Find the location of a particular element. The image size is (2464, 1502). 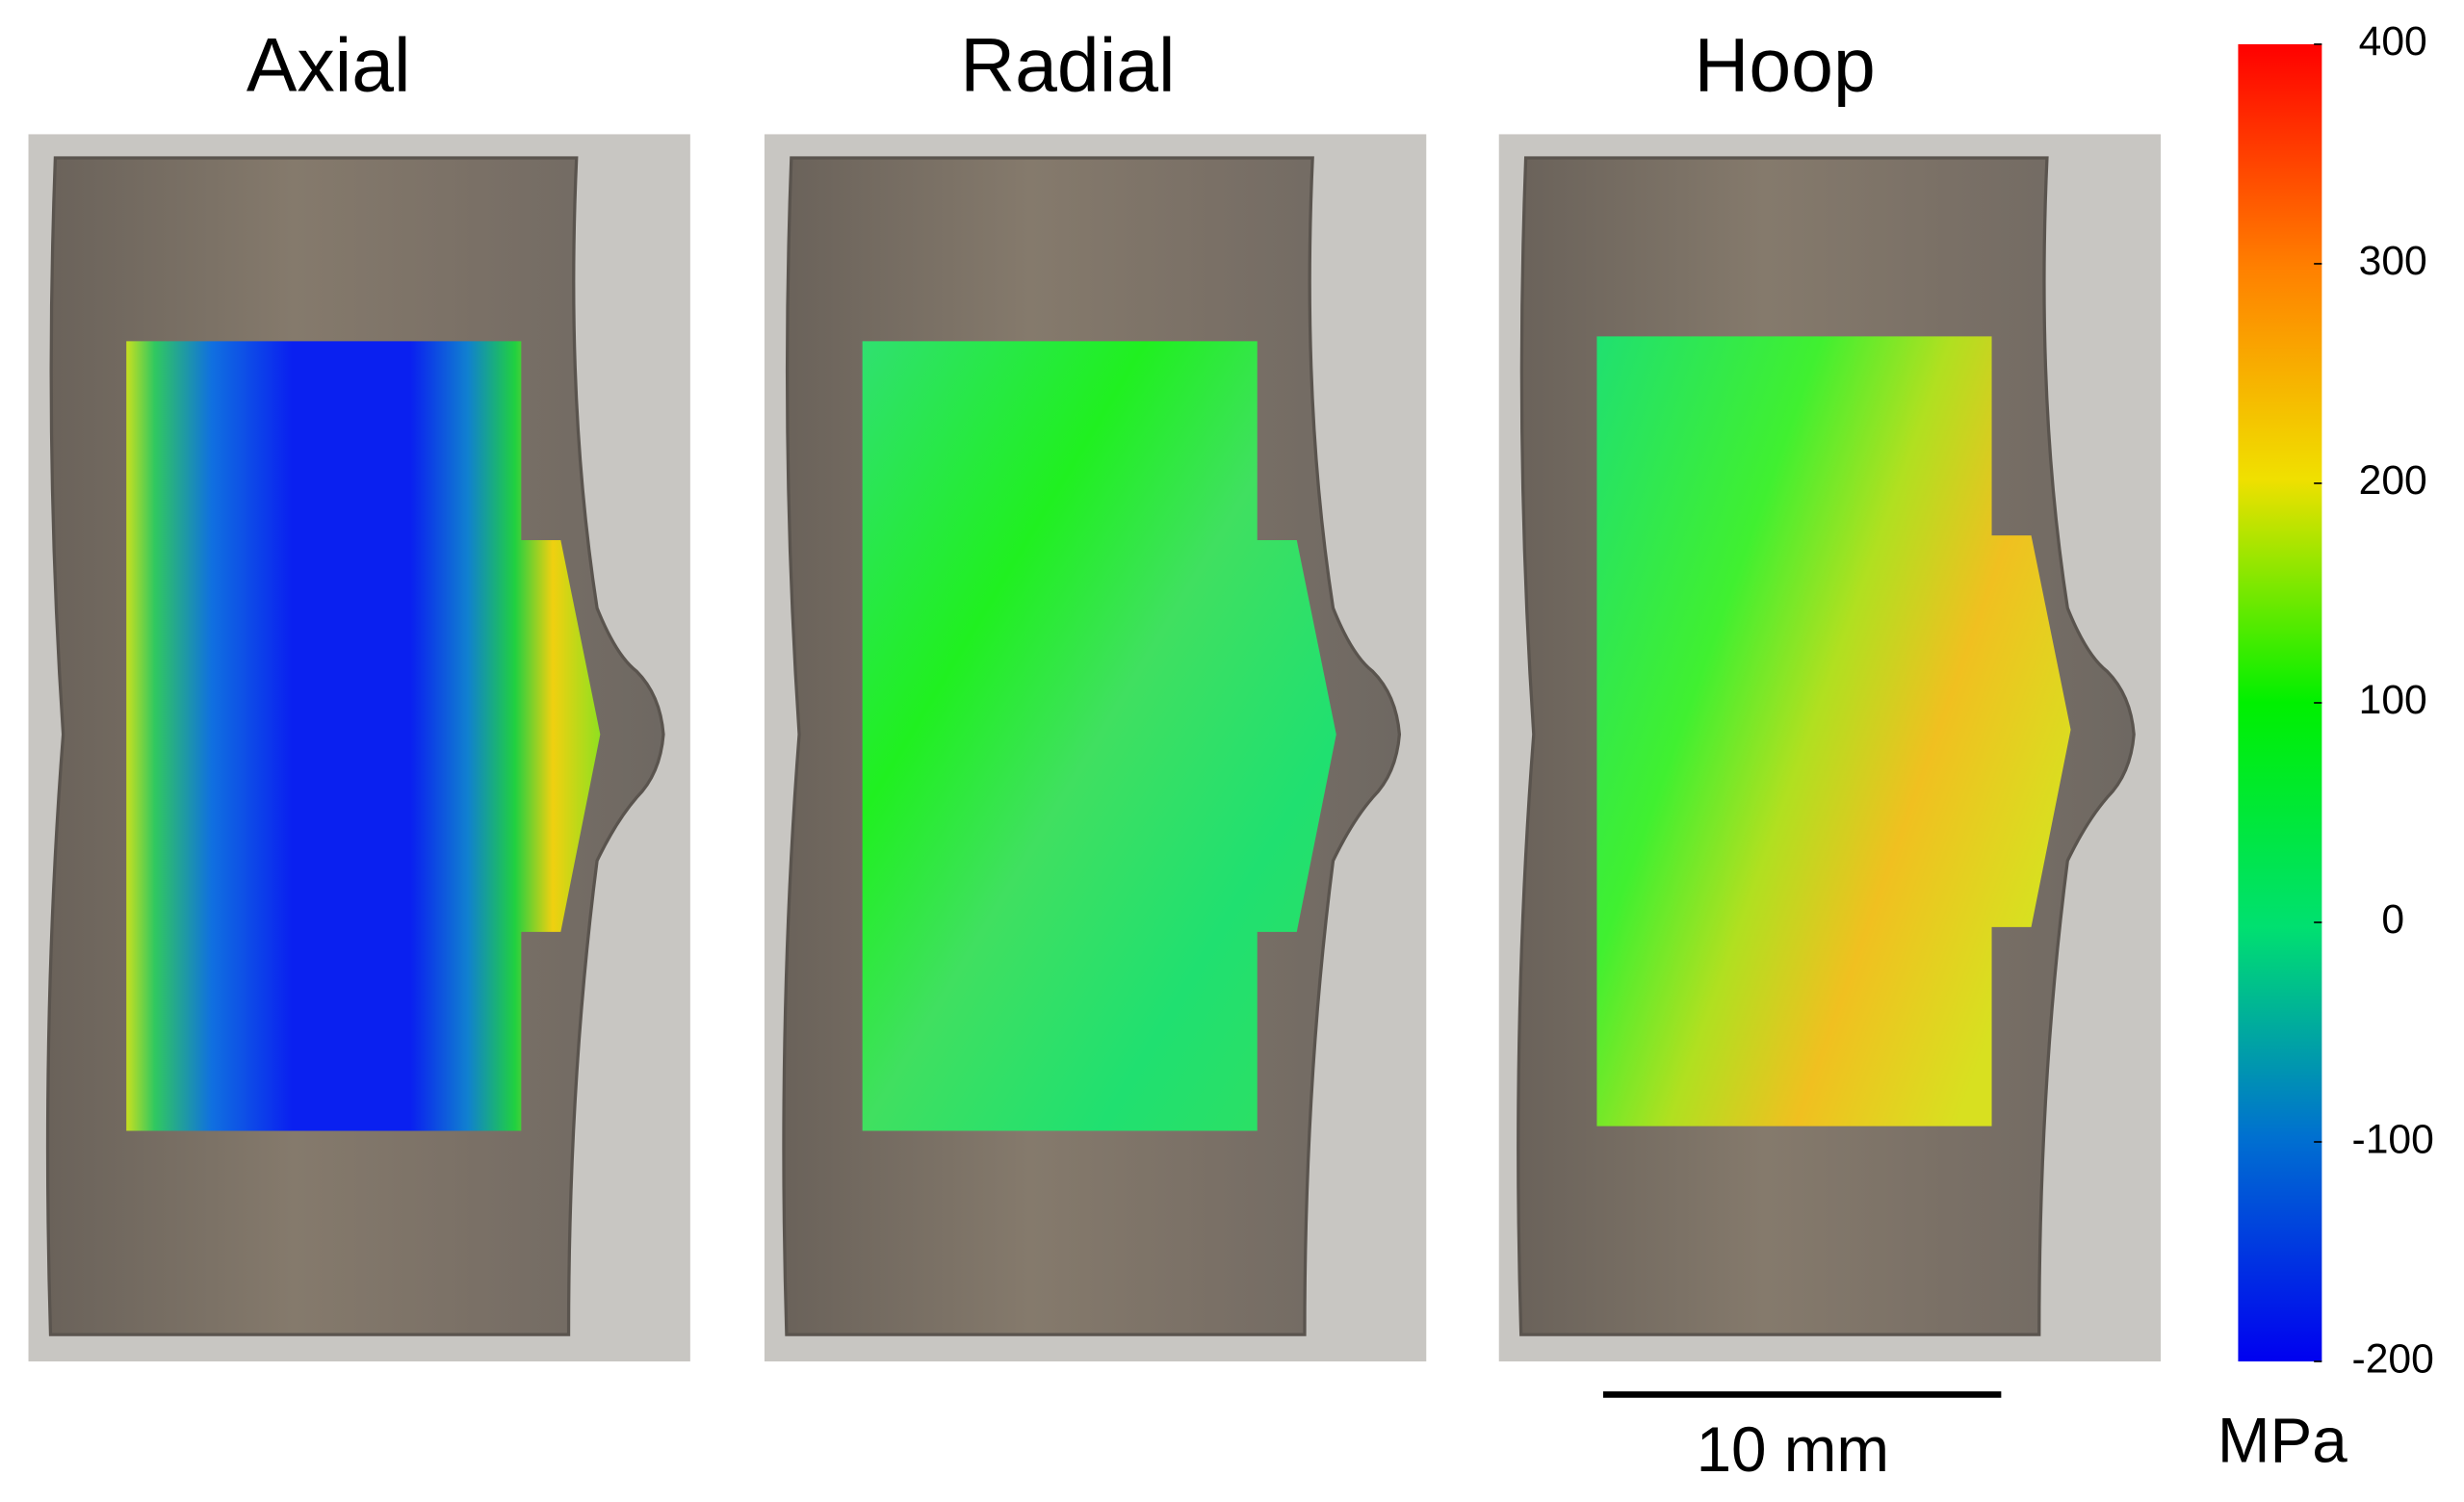

tick-label: 100 is located at coordinates (2393, 700).